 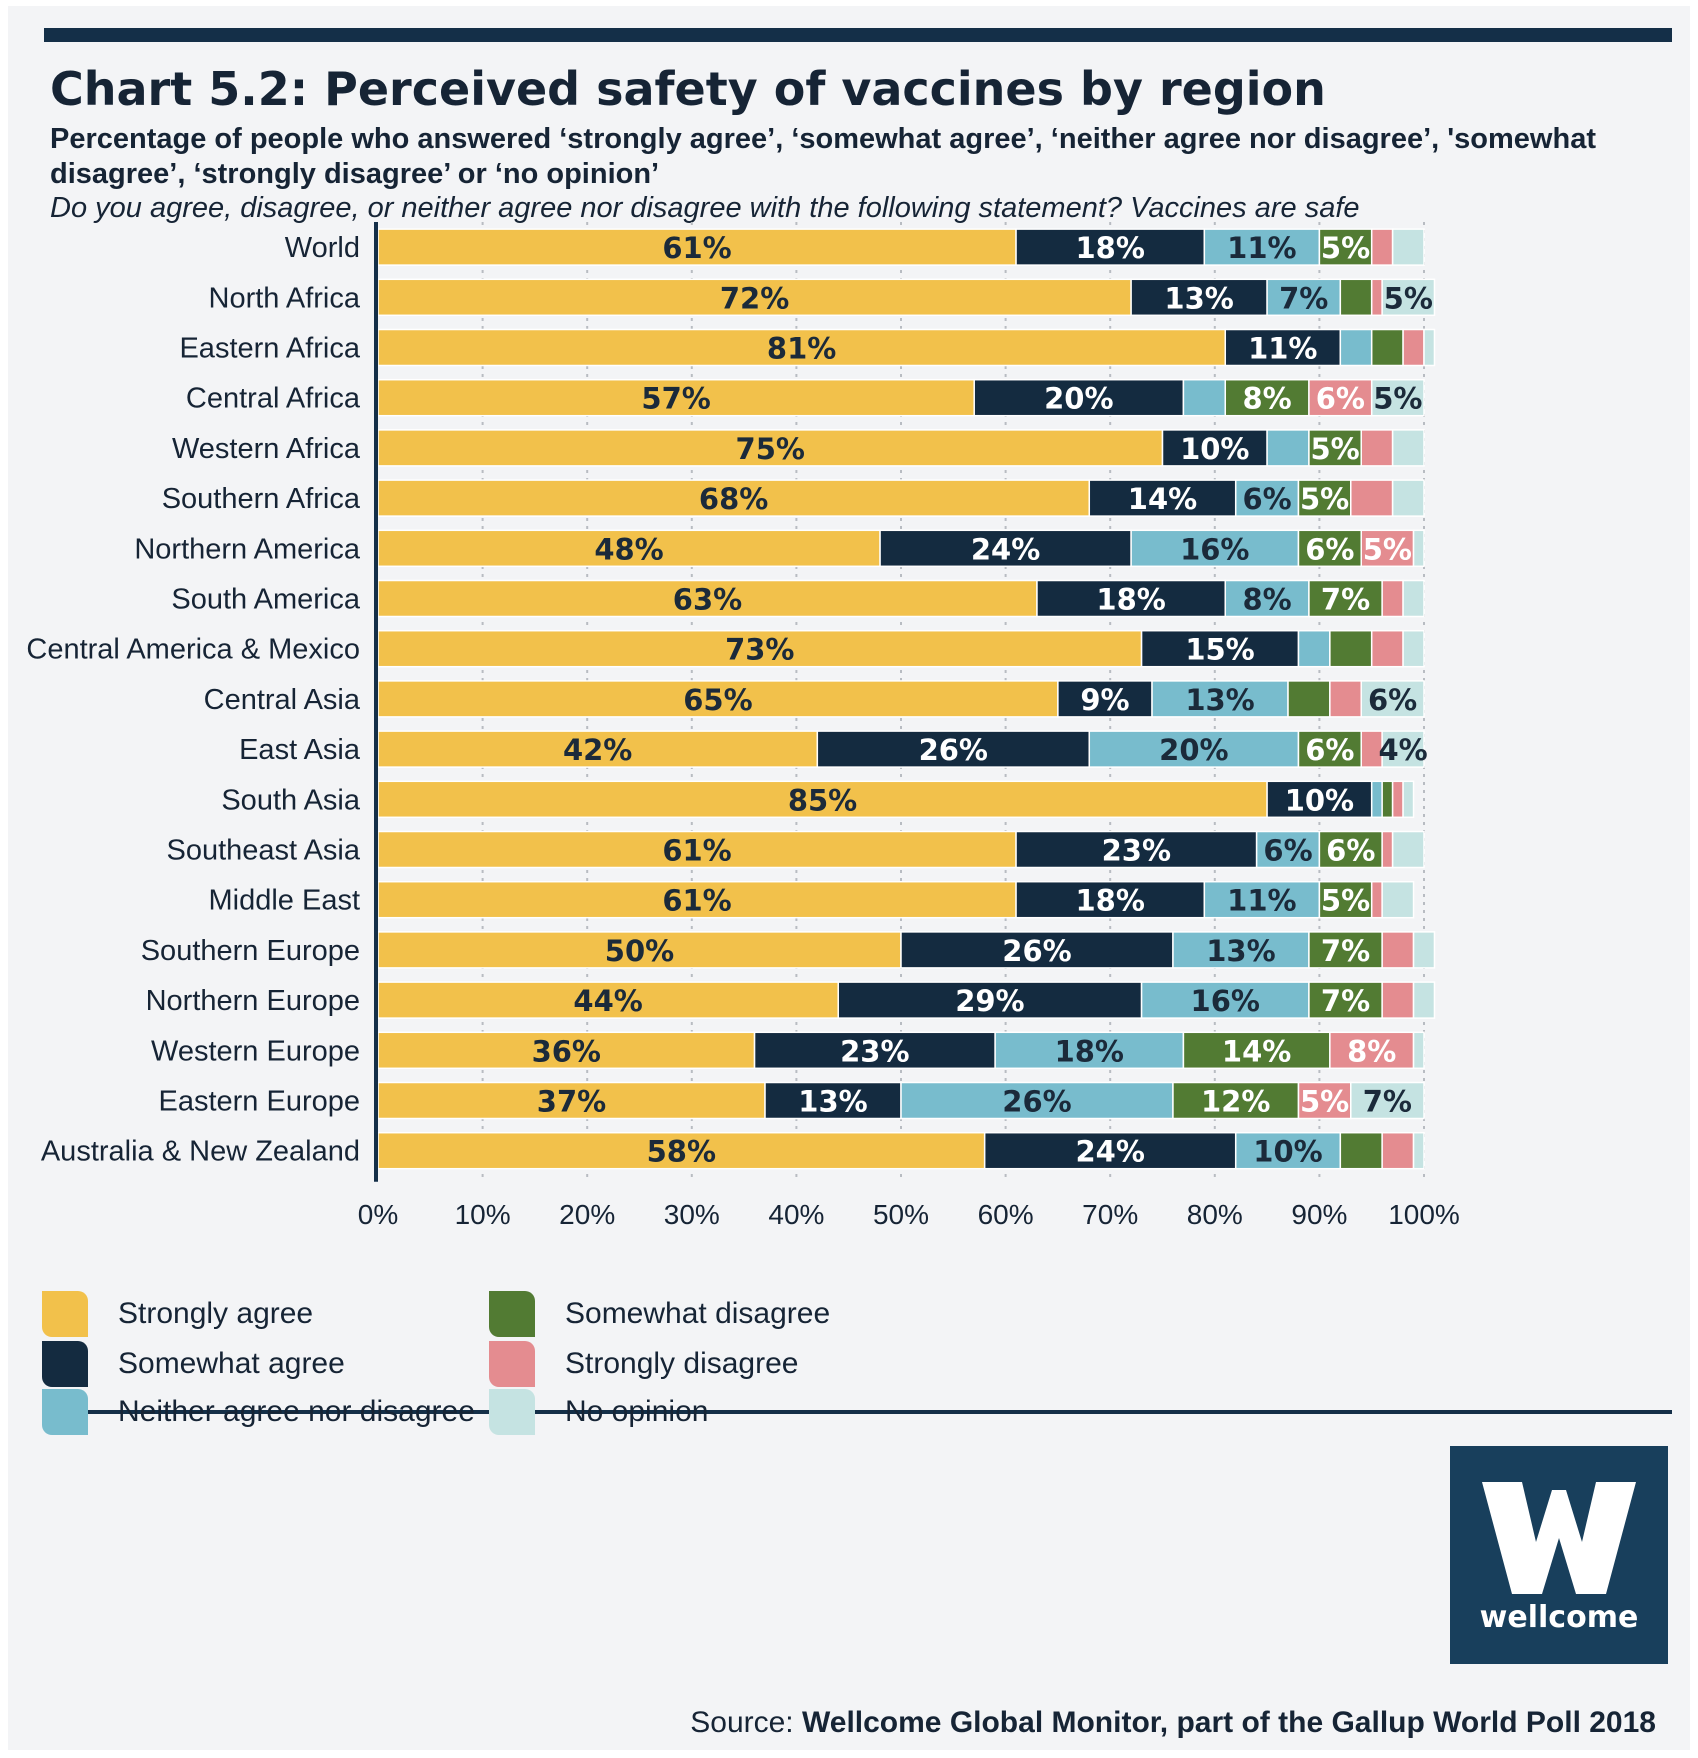 I want to click on category-label: East Asia, so click(x=300, y=750).